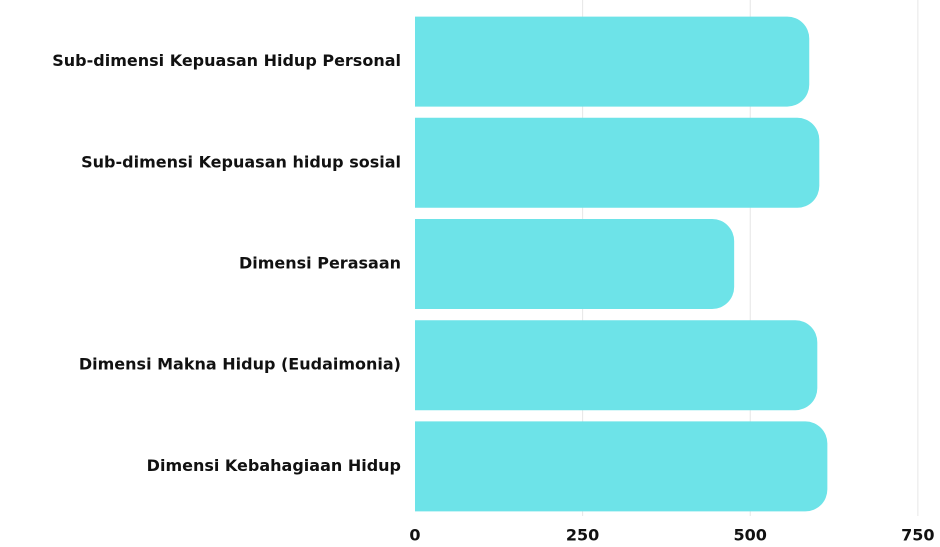 This screenshot has height=547, width=940. I want to click on x-tick-label: 500, so click(750, 535).